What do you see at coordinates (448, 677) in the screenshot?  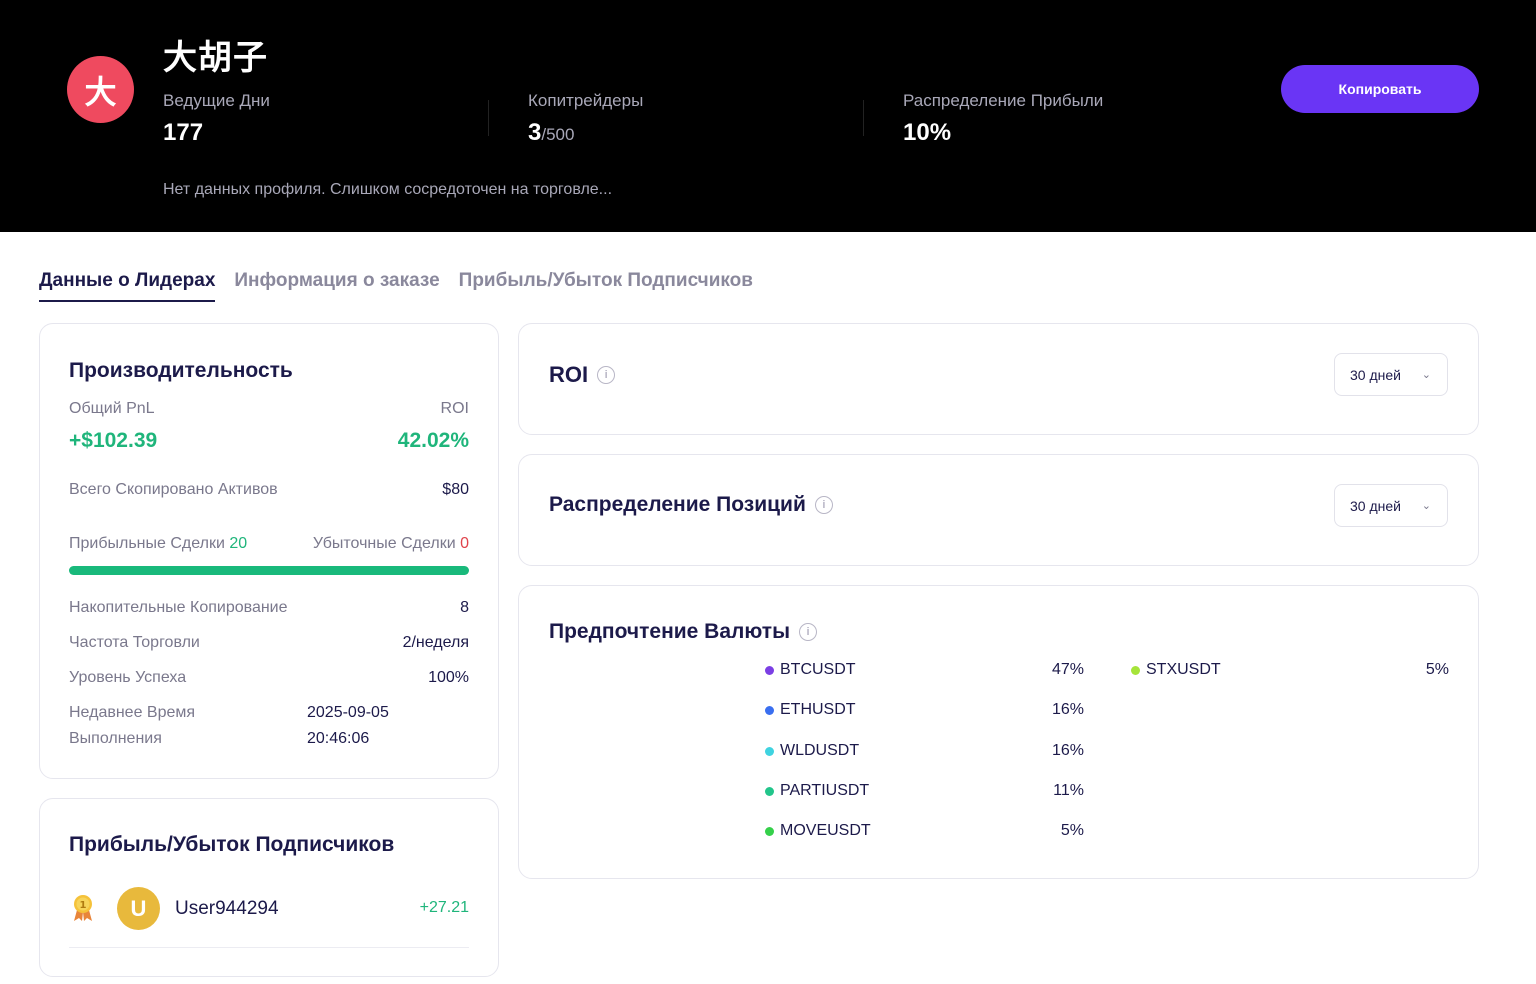 I see `success-value: 100%` at bounding box center [448, 677].